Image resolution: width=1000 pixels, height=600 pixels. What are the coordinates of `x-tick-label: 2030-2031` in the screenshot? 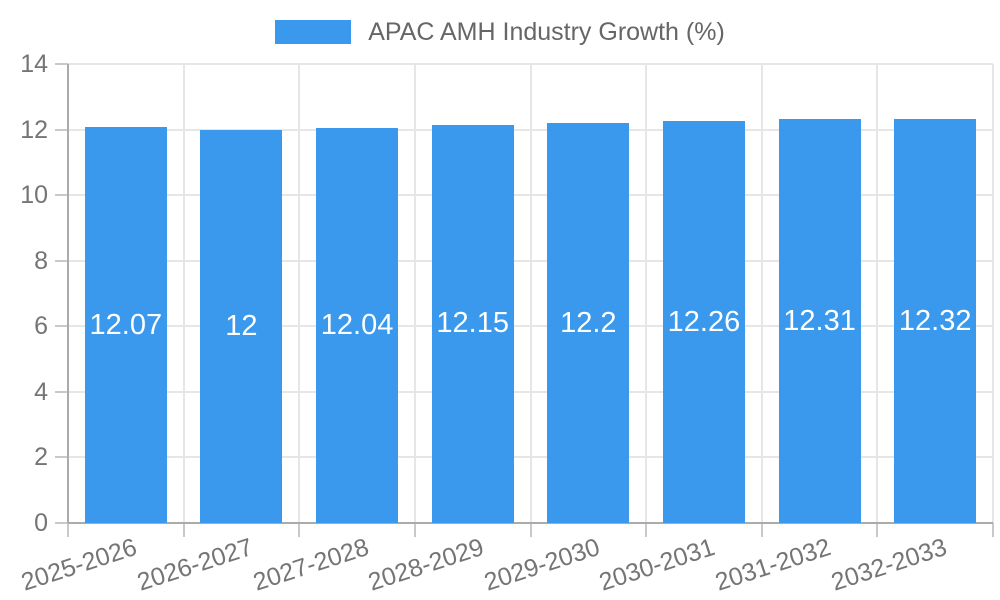 It's located at (657, 565).